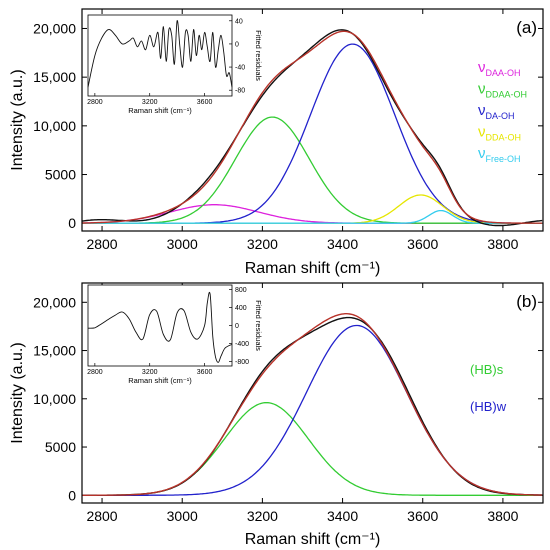  I want to click on legend-subscript: DDA-OH, so click(504, 138).